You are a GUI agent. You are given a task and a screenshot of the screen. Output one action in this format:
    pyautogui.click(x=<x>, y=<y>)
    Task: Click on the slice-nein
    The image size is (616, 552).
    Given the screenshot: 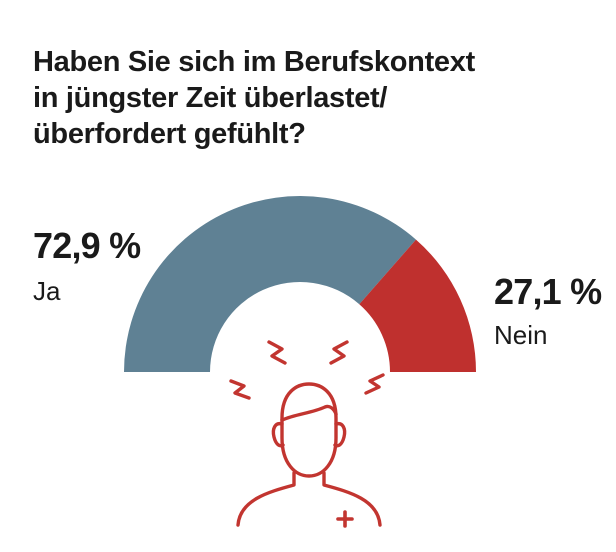 What is the action you would take?
    pyautogui.click(x=417, y=305)
    